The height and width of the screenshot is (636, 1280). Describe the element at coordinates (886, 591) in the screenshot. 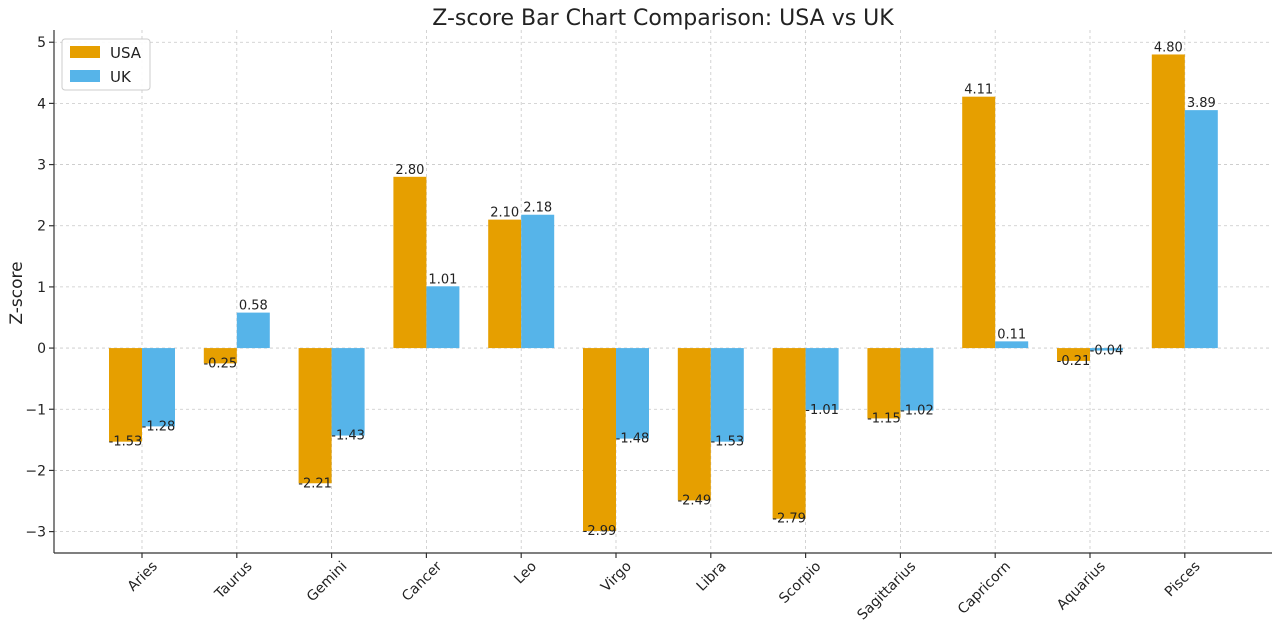

I see `x-tick-label: Sagittarius` at that location.